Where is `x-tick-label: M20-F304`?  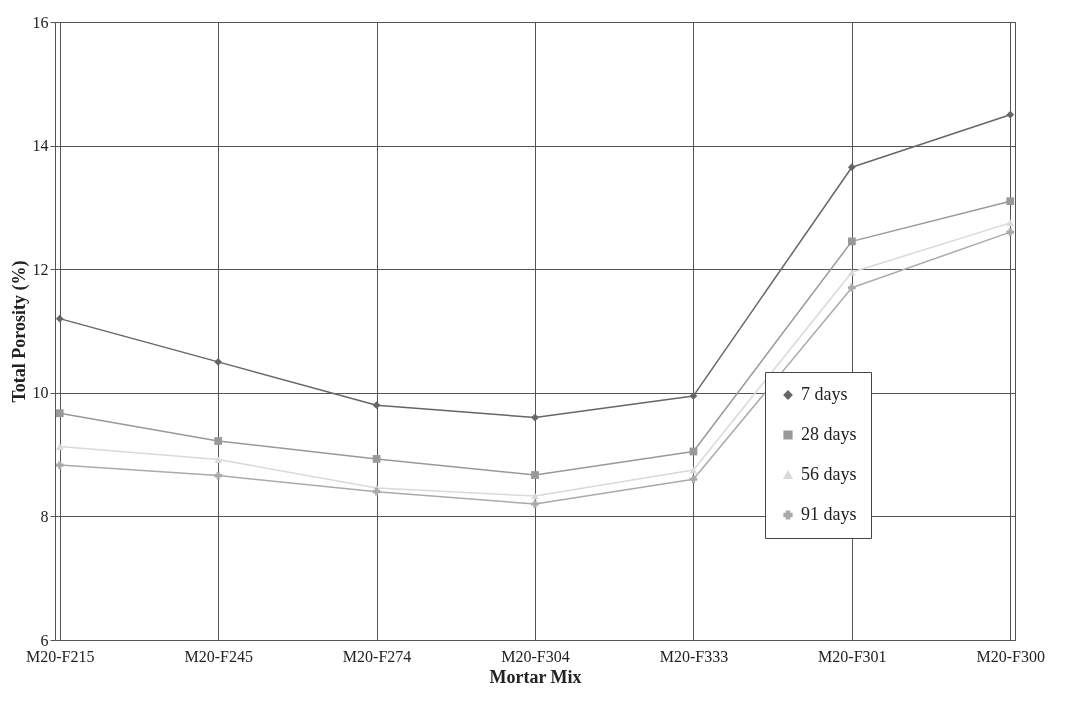
x-tick-label: M20-F304 is located at coordinates (535, 656).